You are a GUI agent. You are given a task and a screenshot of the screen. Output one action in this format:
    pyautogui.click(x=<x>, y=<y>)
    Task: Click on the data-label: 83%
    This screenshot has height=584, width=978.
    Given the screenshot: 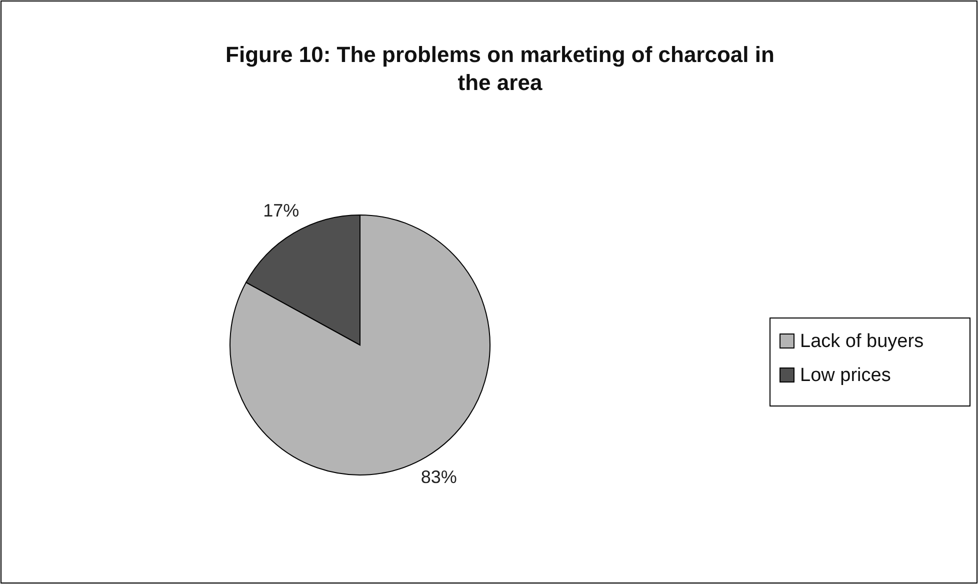 What is the action you would take?
    pyautogui.click(x=438, y=477)
    